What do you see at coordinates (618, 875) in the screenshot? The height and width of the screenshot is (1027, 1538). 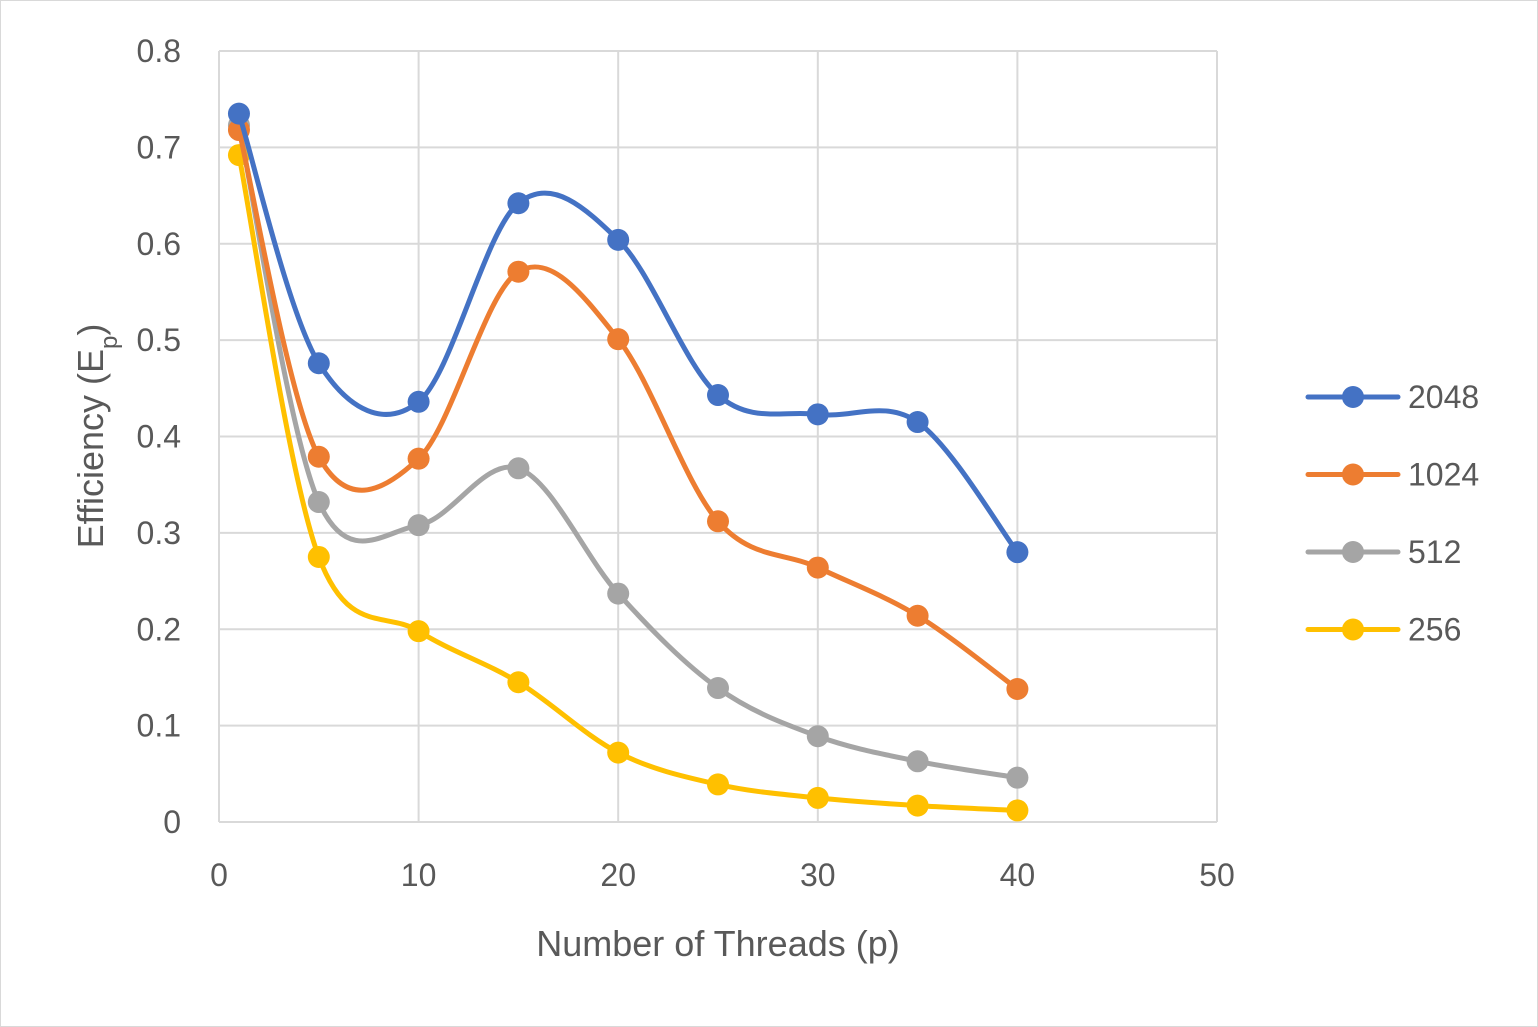 I see `x-tick-label: 20` at bounding box center [618, 875].